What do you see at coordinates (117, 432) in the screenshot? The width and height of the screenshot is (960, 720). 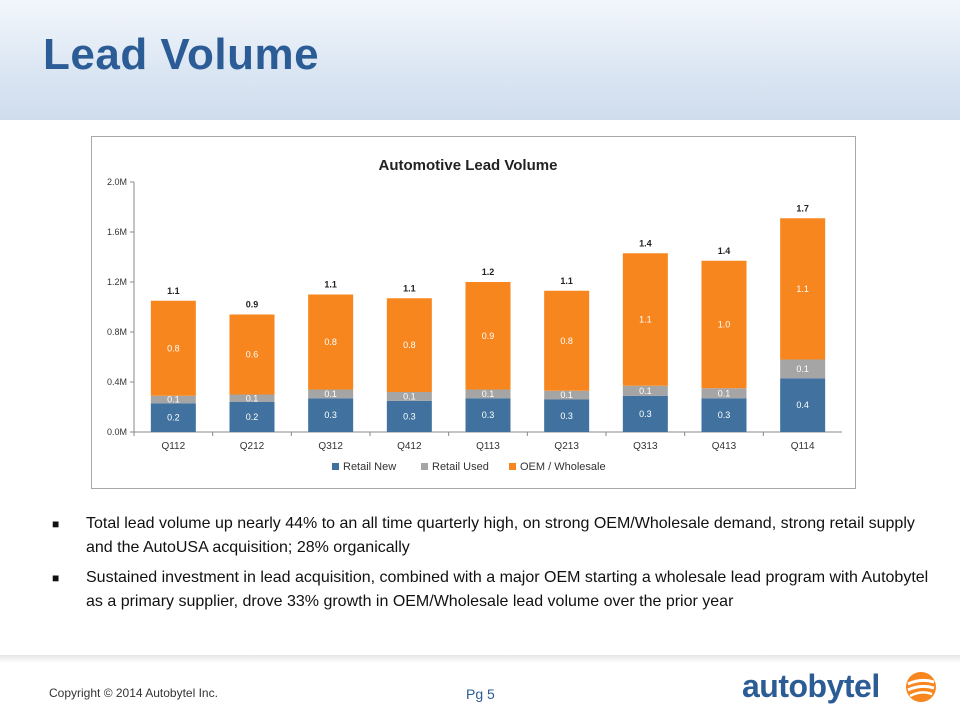 I see `y-tick-label: 0.0M` at bounding box center [117, 432].